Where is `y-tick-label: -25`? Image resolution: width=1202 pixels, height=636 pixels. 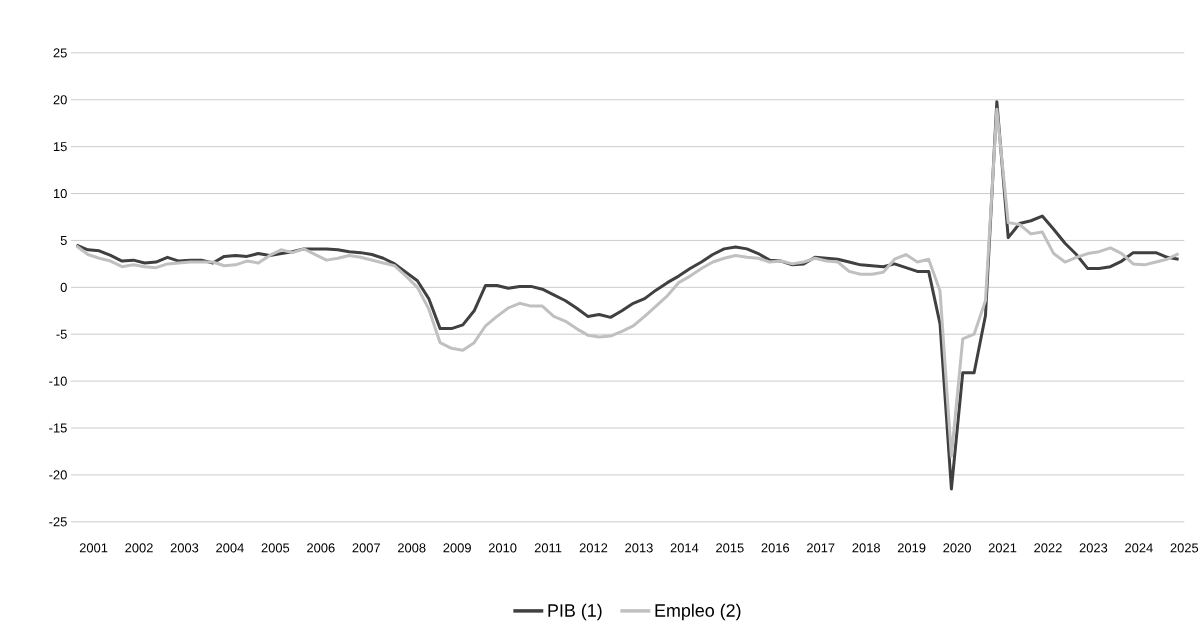
y-tick-label: -25 is located at coordinates (58, 522).